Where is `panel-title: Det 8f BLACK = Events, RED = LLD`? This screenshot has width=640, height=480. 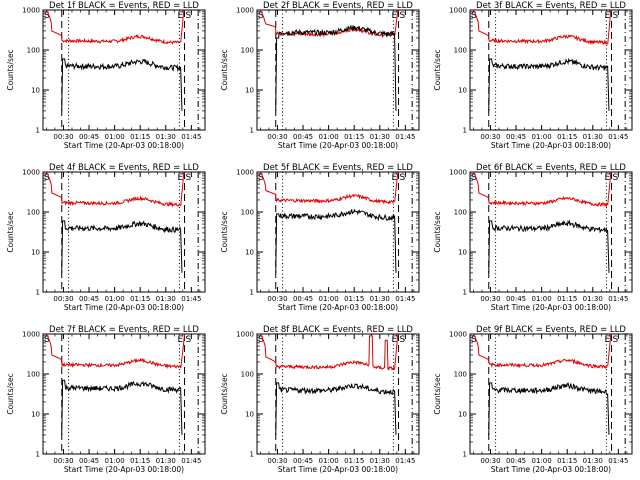 panel-title: Det 8f BLACK = Events, RED = LLD is located at coordinates (338, 330).